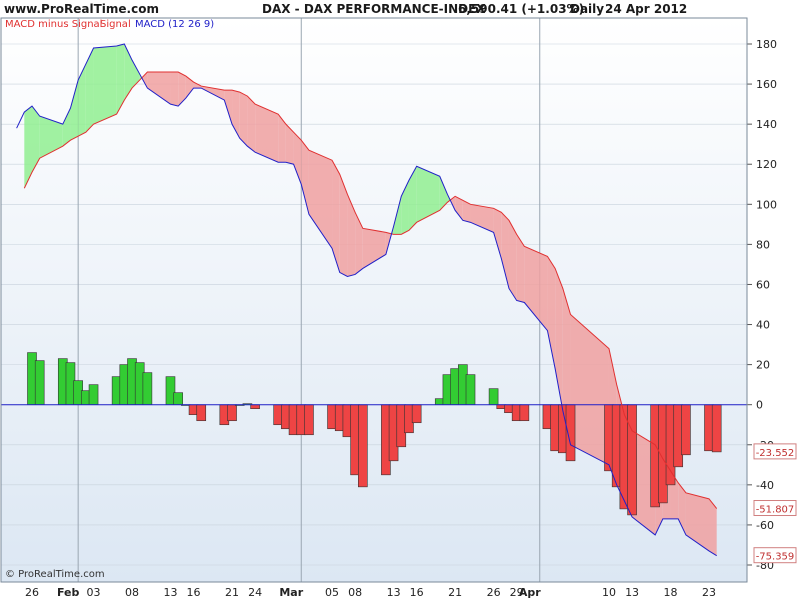 The image size is (800, 600). I want to click on instrument-name: DAX - DAX PERFORMANCE-INDEX, so click(374, 9).